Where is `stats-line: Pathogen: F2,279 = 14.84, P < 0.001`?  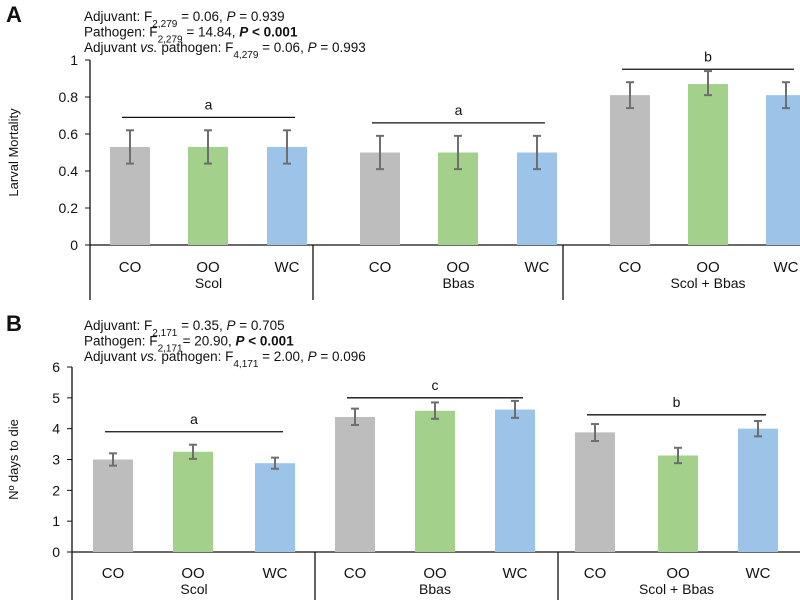 stats-line: Pathogen: F2,279 = 14.84, P < 0.001 is located at coordinates (191, 35).